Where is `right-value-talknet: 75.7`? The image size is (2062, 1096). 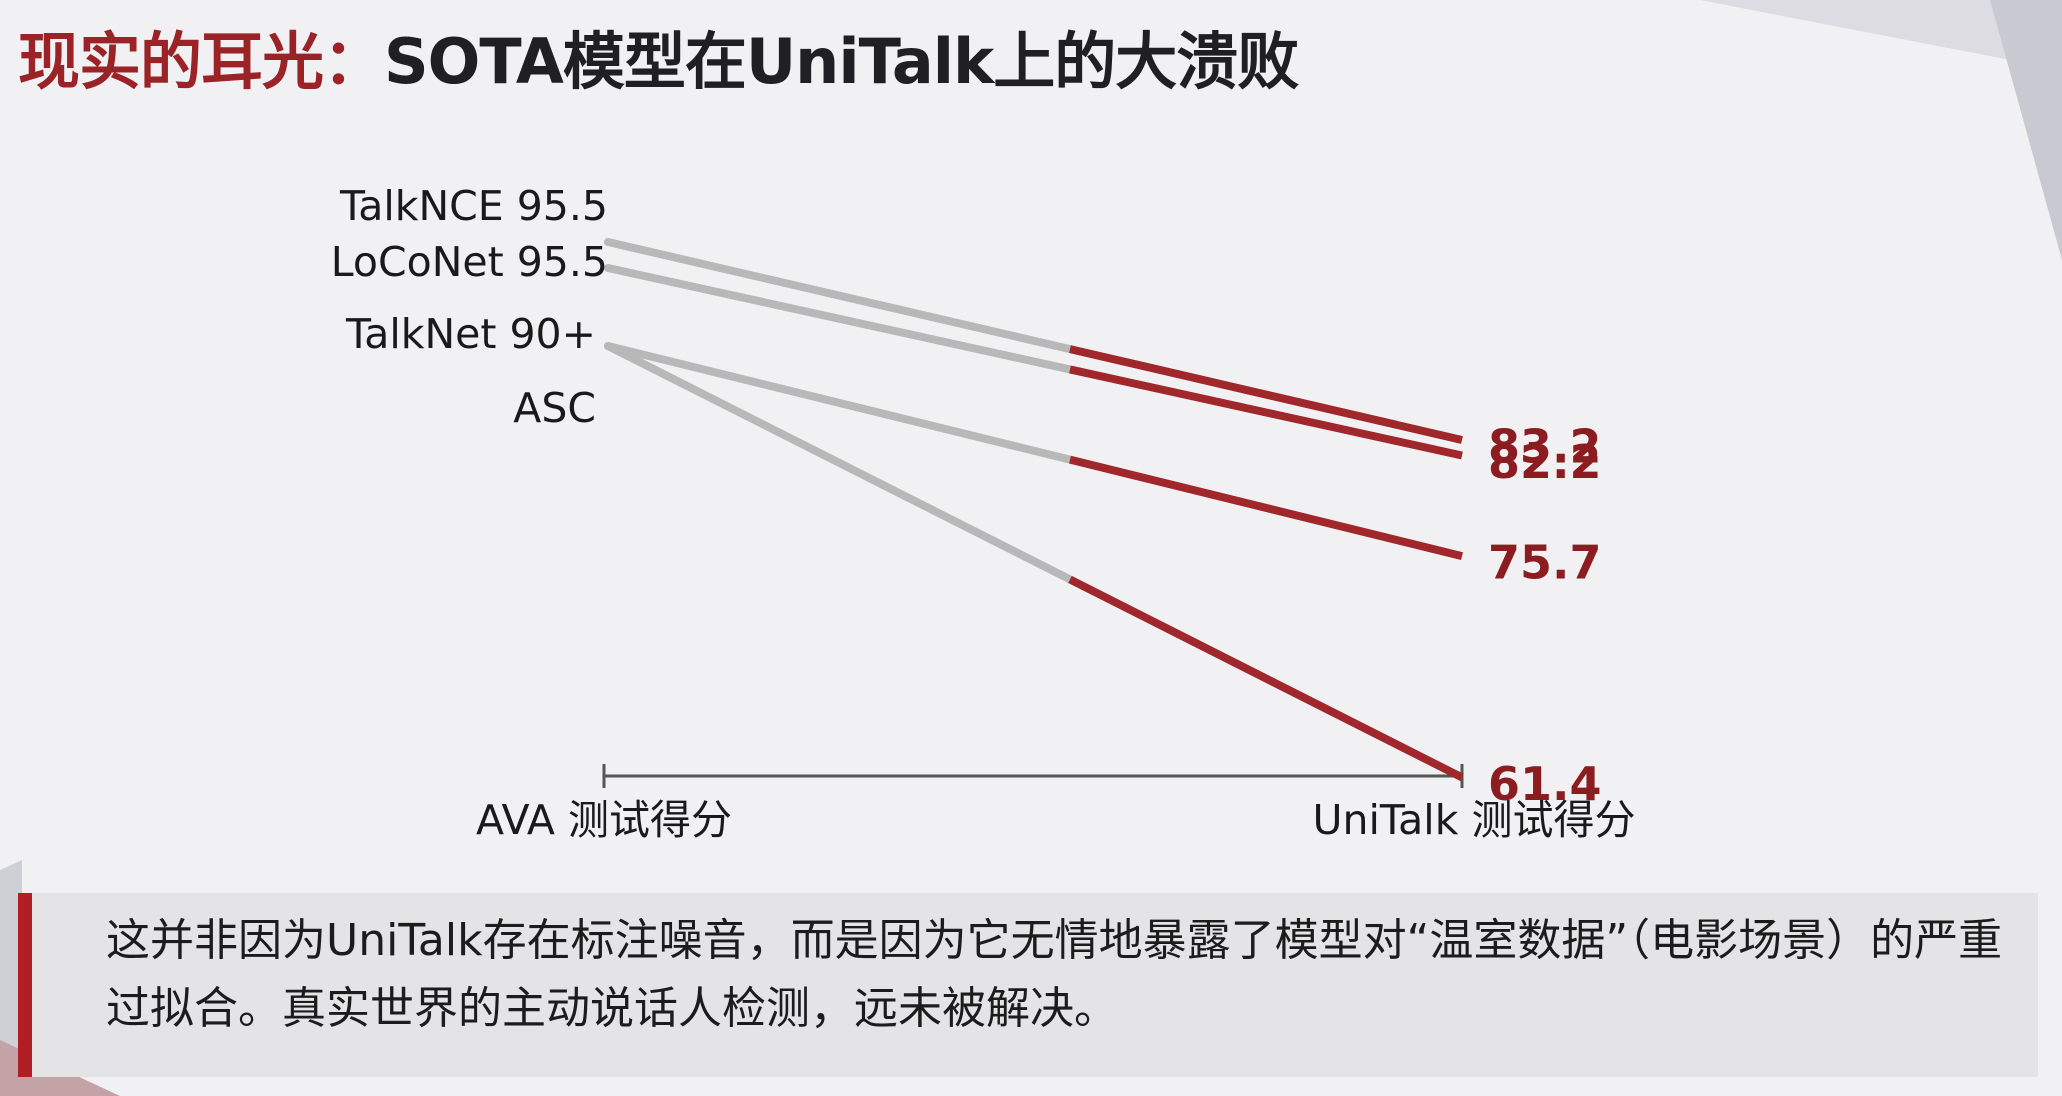 right-value-talknet: 75.7 is located at coordinates (1545, 563).